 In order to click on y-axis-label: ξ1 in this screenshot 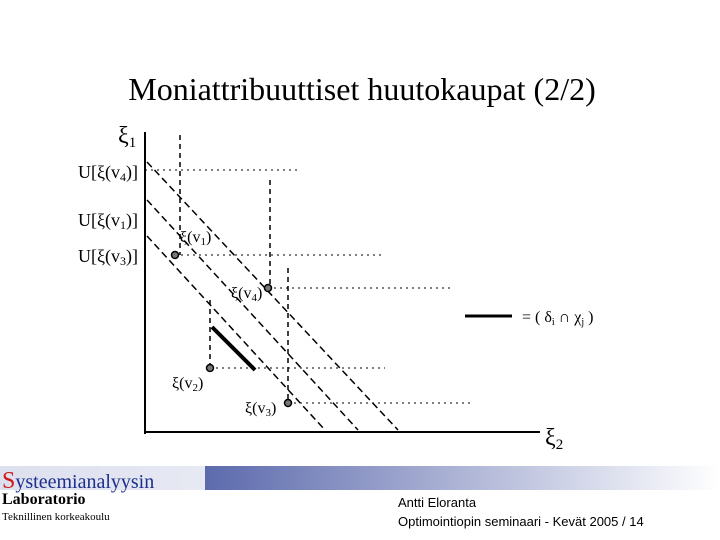, I will do `click(127, 137)`.